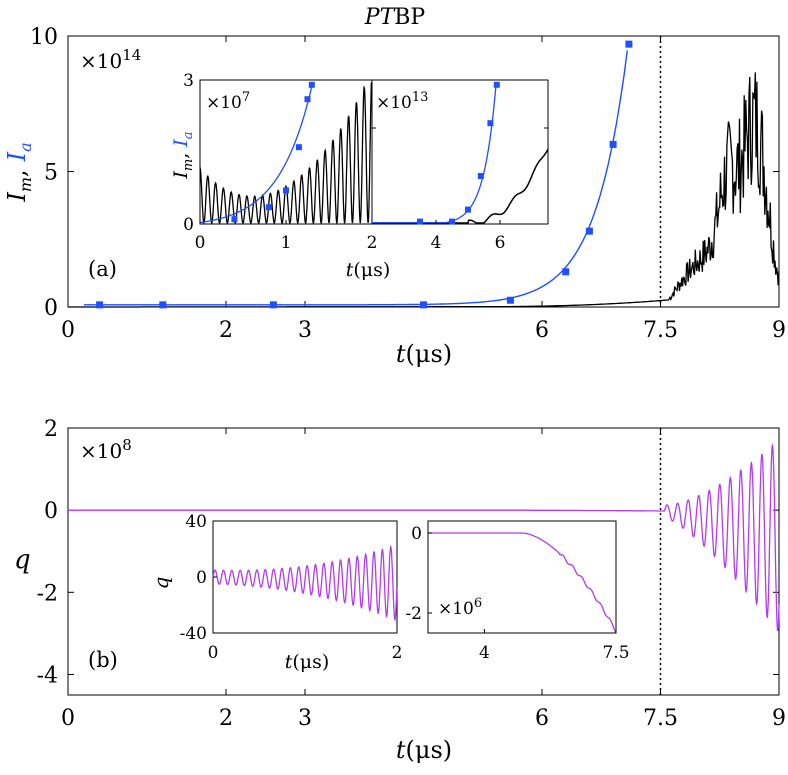 Image resolution: width=788 pixels, height=775 pixels. Describe the element at coordinates (68, 330) in the screenshot. I see `panel-a-x-tick-label: 0` at that location.